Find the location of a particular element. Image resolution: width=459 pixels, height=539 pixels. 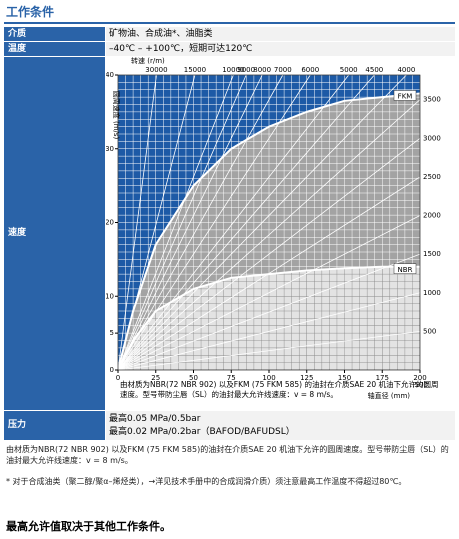

rpm-label: 1000 is located at coordinates (432, 293).